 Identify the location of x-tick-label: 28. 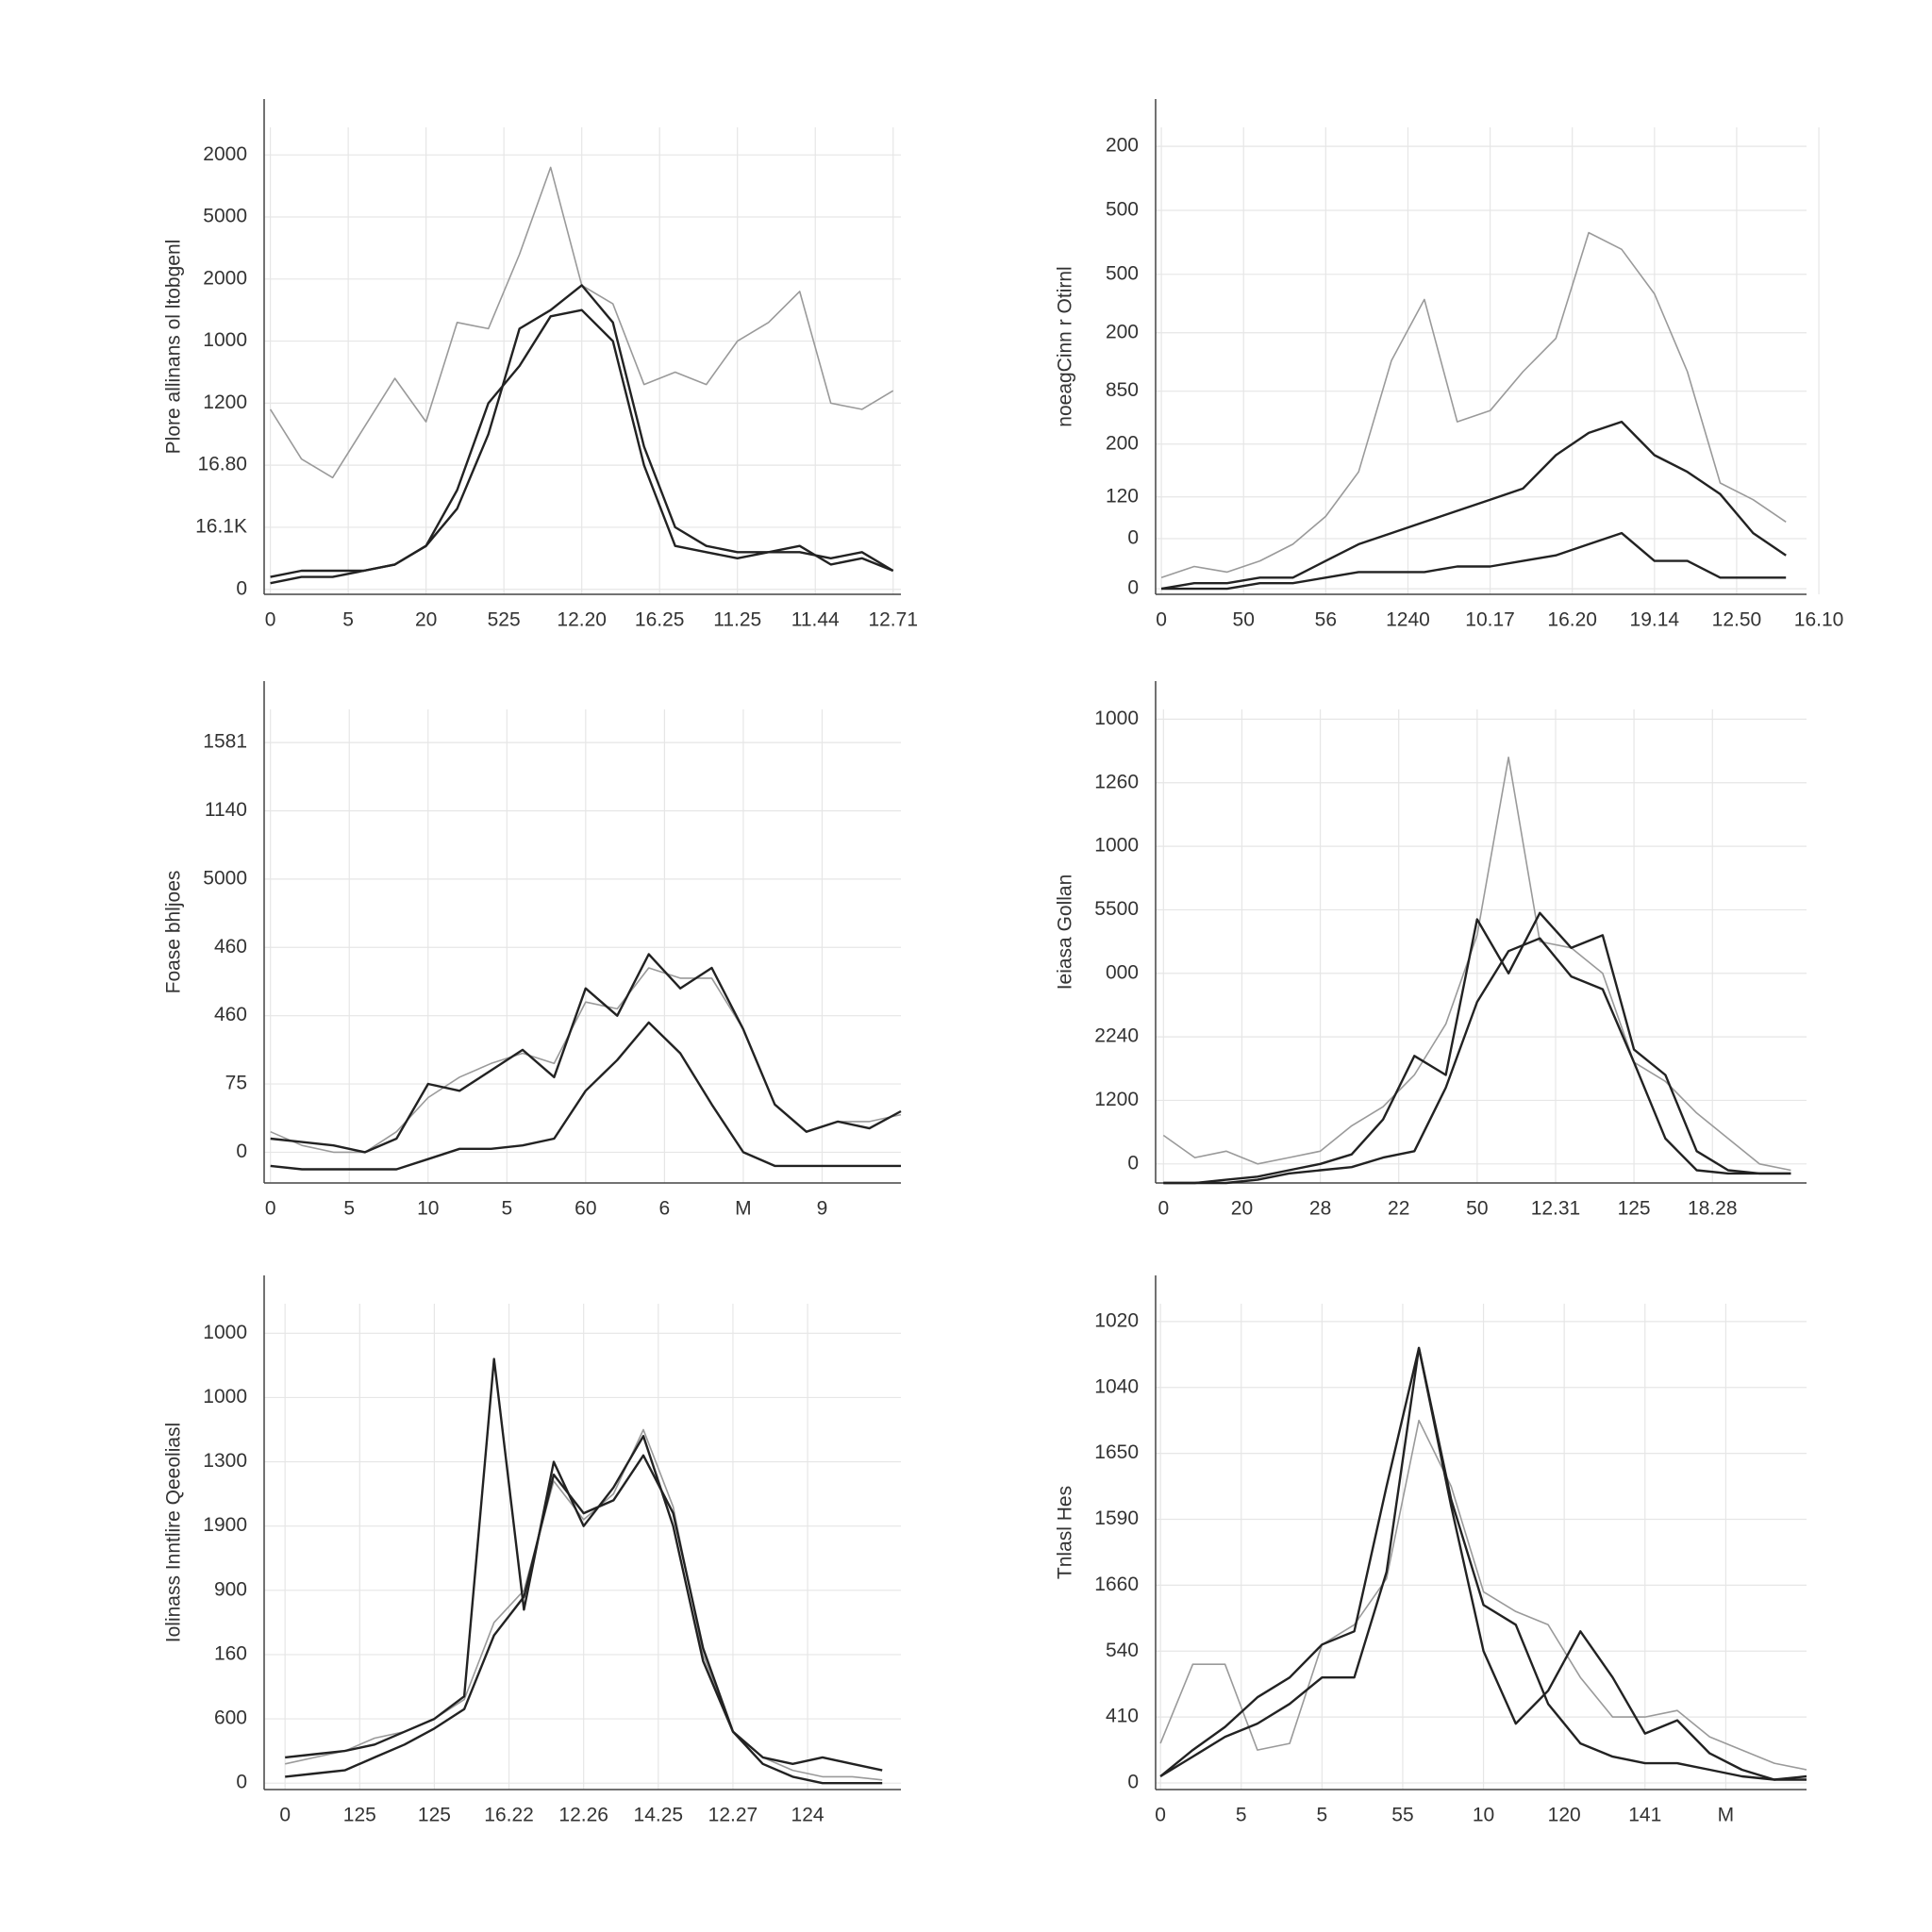
(1320, 1209).